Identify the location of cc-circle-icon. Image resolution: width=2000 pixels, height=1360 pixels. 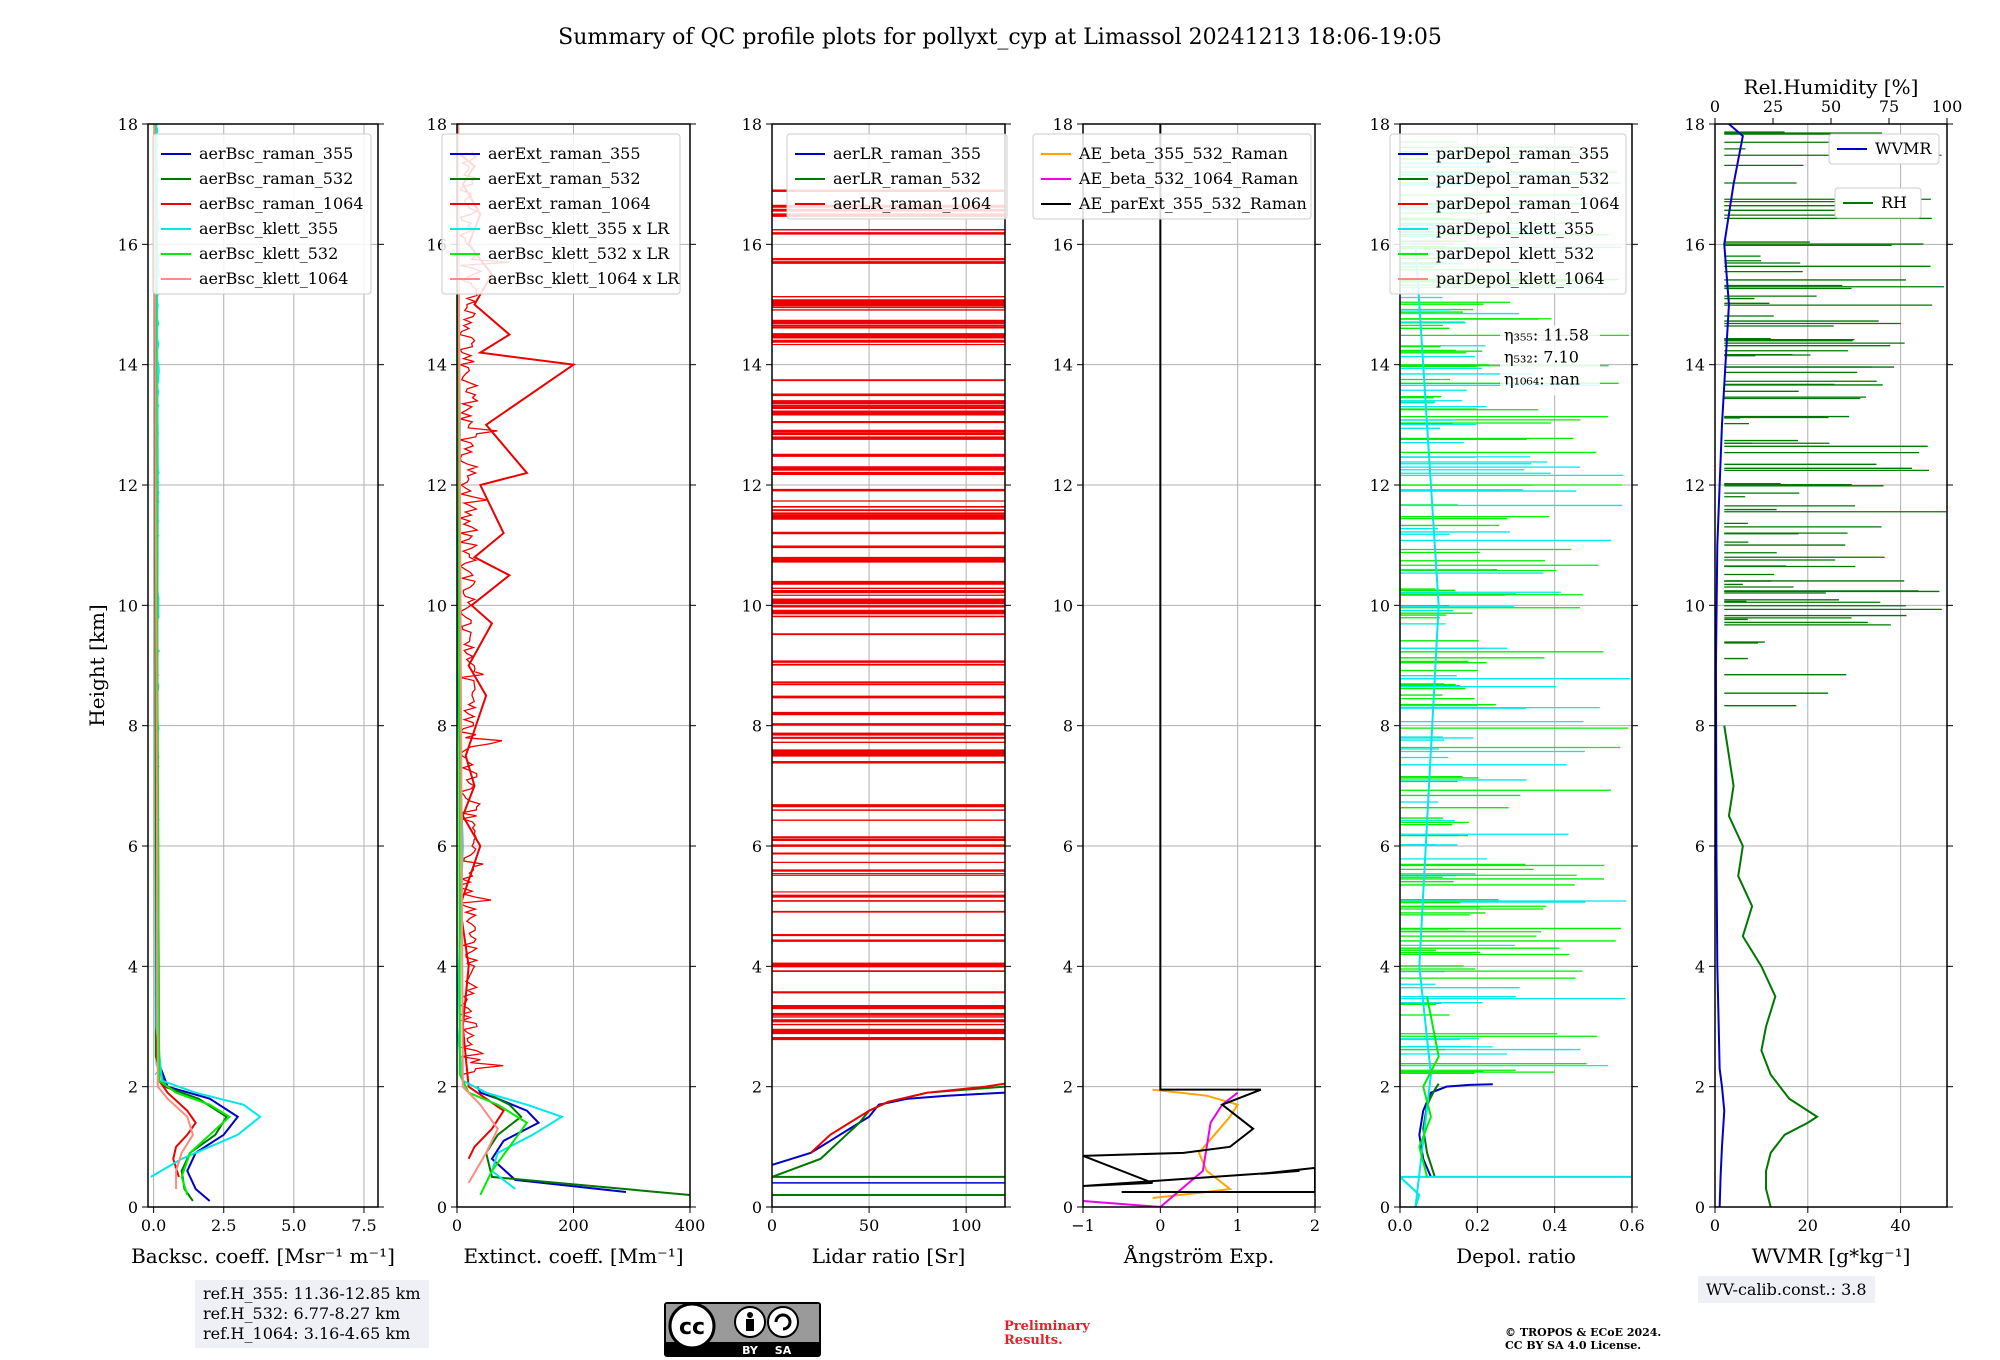
(692, 1326).